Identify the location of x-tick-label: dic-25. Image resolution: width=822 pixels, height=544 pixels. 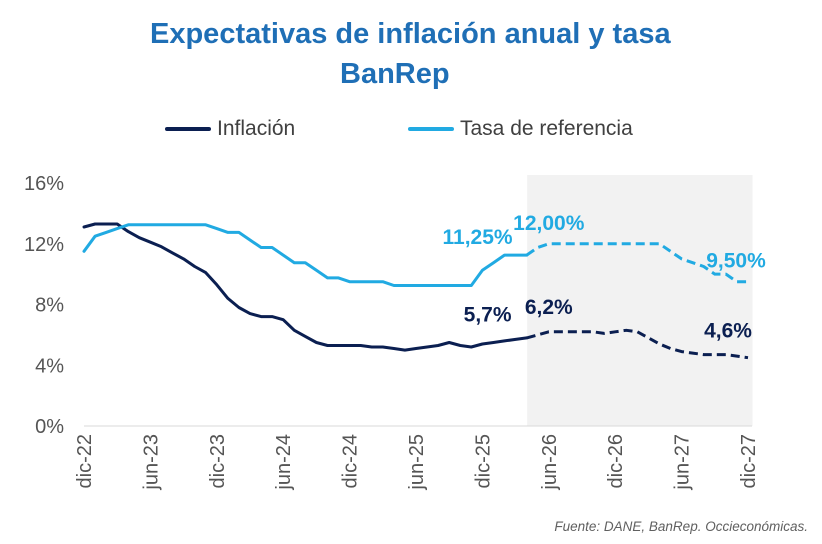
(483, 461).